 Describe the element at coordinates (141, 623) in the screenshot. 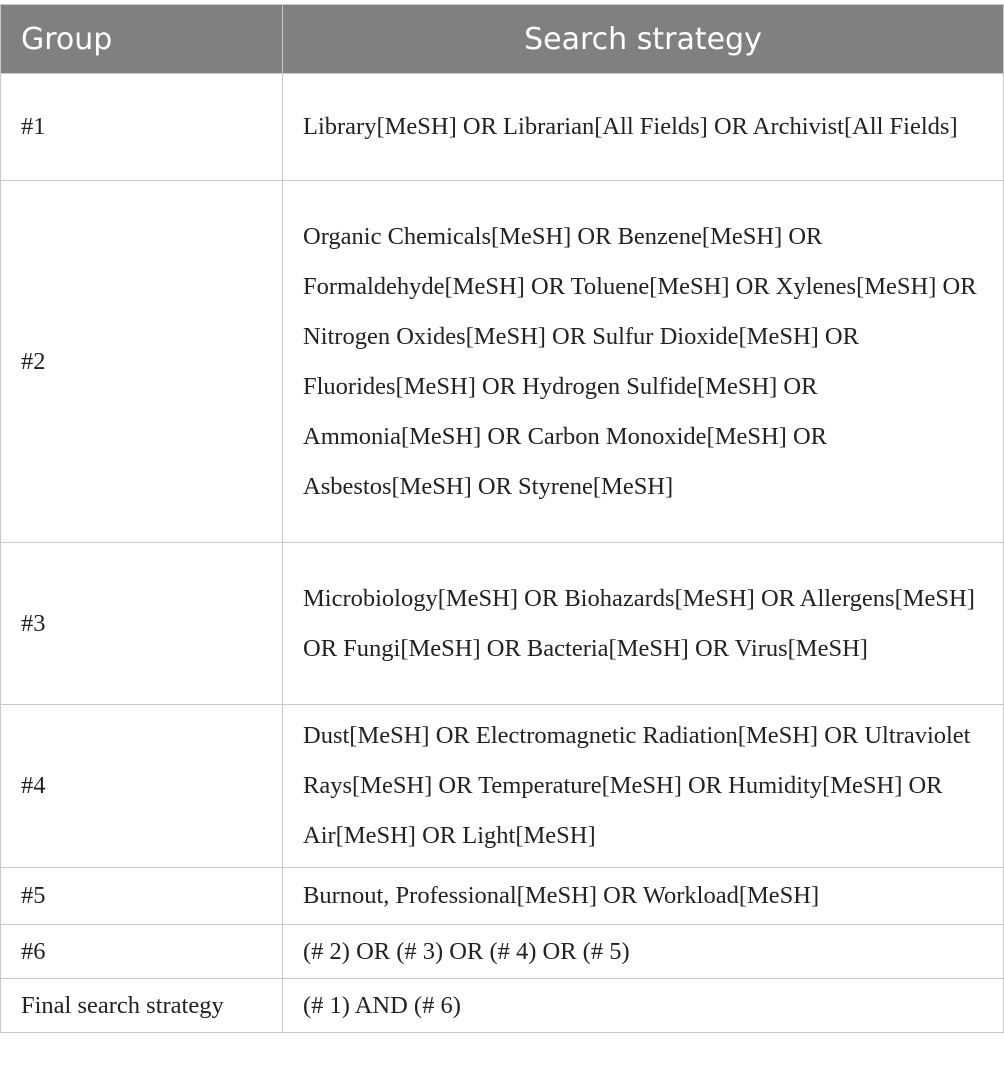

I see `group-cell: #3` at that location.